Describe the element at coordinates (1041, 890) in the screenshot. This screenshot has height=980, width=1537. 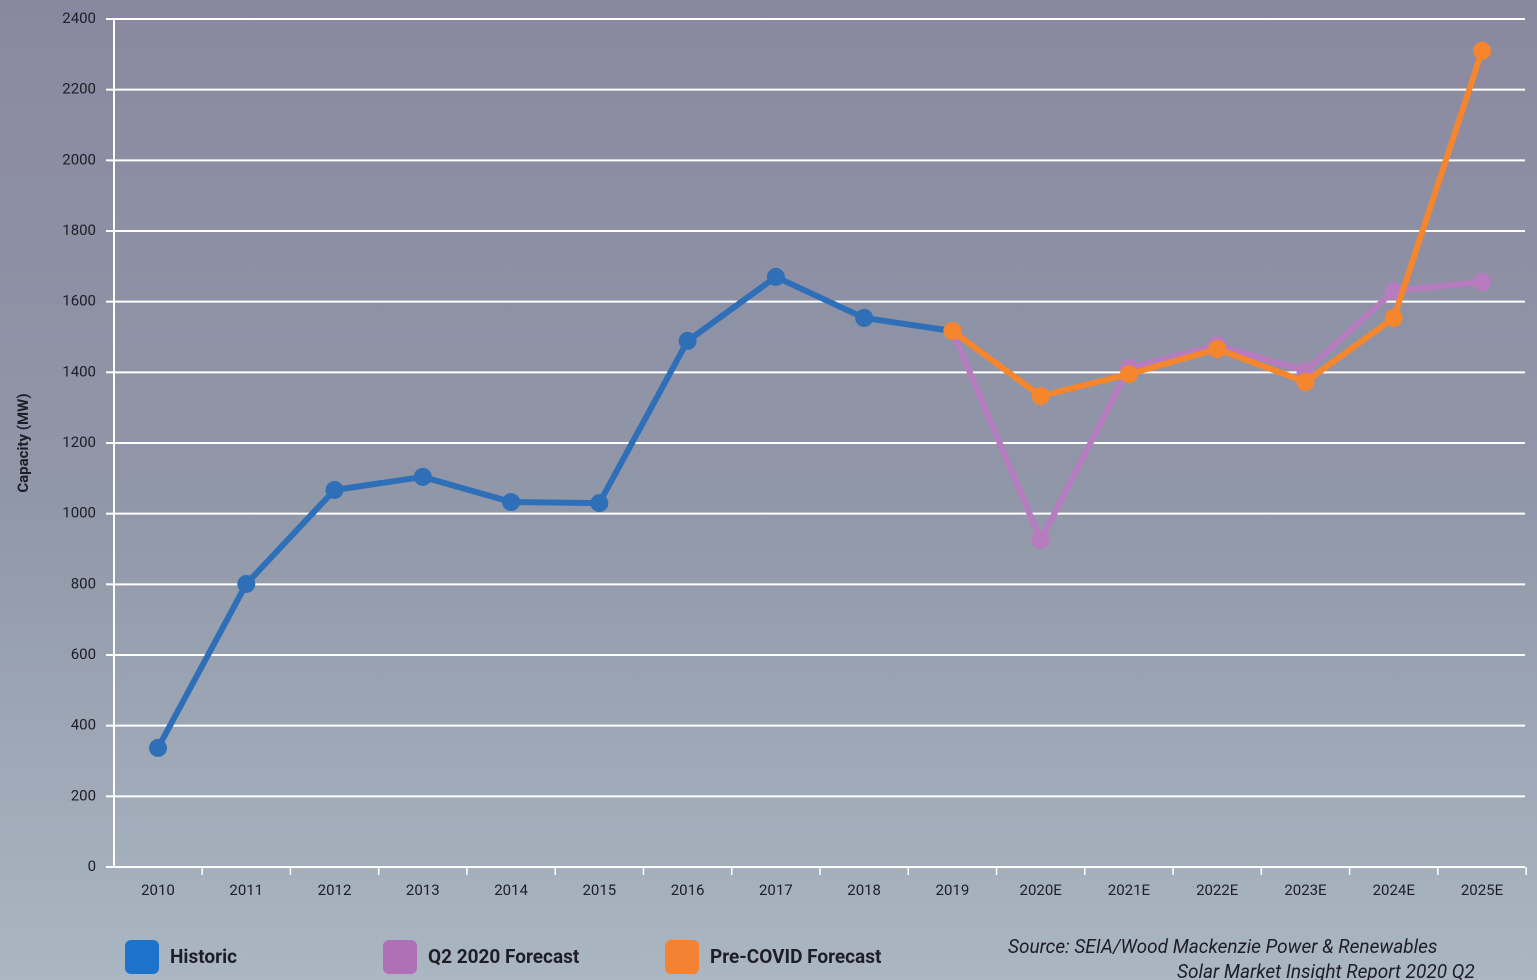
I see `x-tick-label: 2020E` at that location.